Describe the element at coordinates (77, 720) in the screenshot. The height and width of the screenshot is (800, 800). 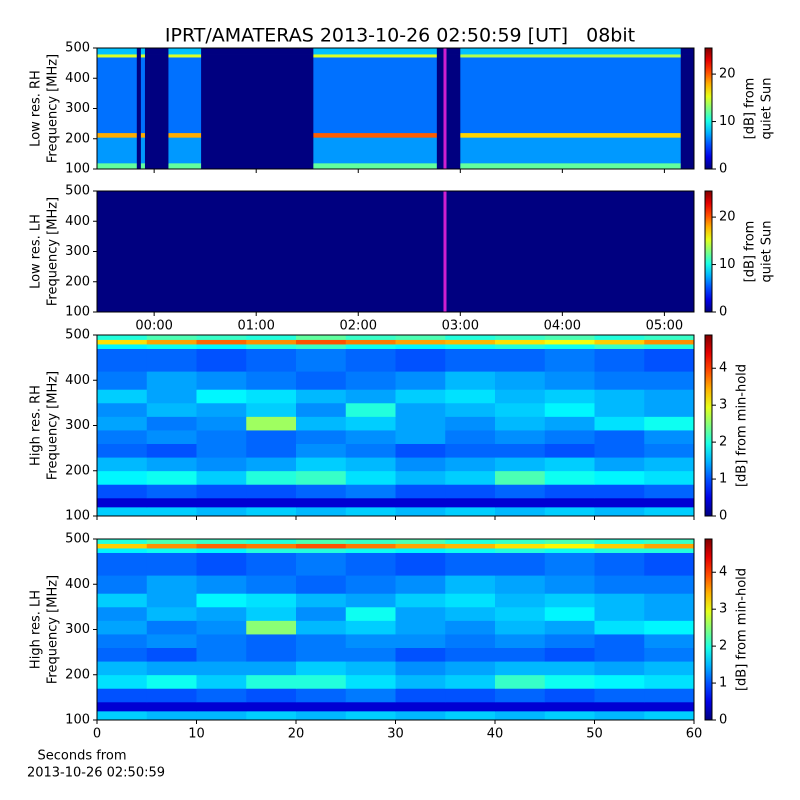
I see `y-tick-label: 100` at that location.